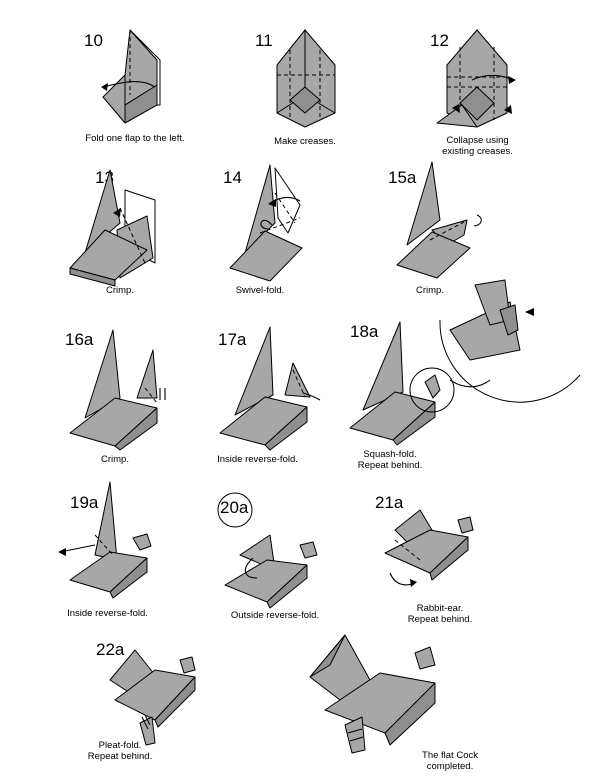  Describe the element at coordinates (450, 761) in the screenshot. I see `final-caption: The flat Cock completed.` at that location.